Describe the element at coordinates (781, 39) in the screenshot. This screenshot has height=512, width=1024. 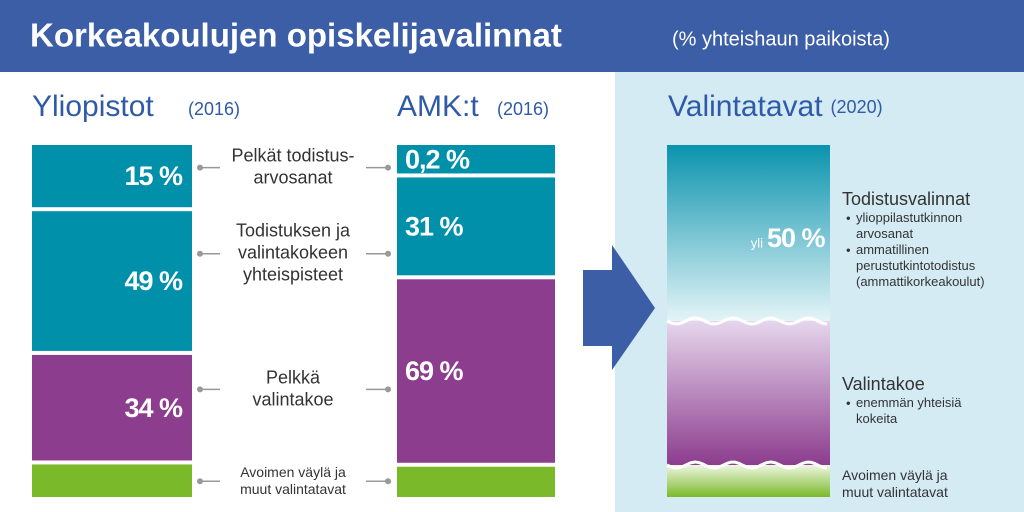
I see `subtitle: (% yhteishaun paikoista)` at that location.